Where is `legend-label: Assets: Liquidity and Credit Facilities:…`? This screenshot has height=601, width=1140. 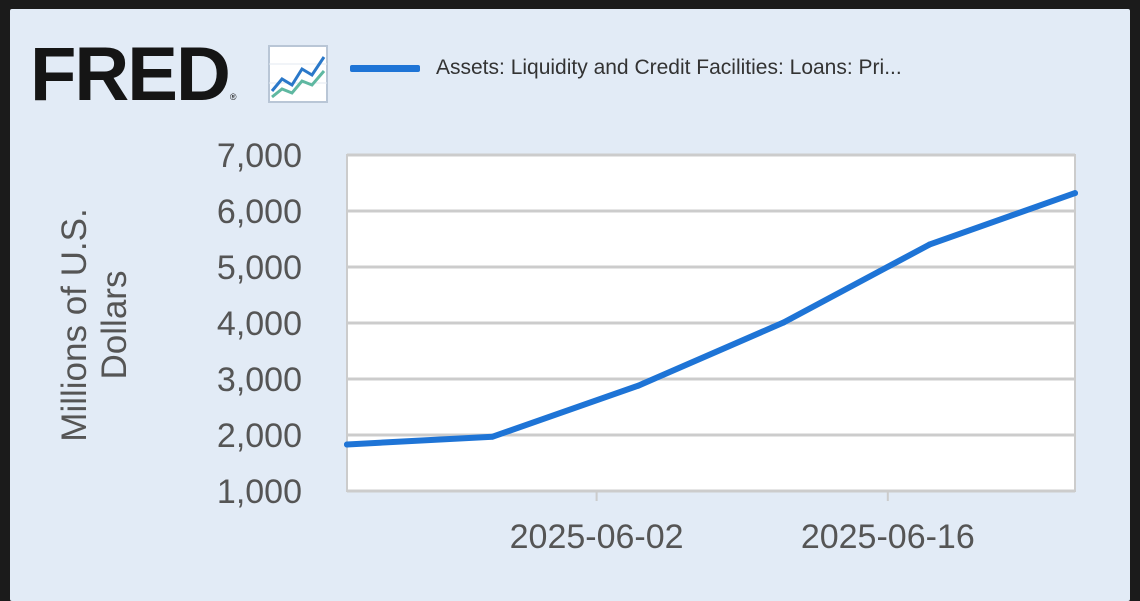 legend-label: Assets: Liquidity and Credit Facilities:… is located at coordinates (669, 67).